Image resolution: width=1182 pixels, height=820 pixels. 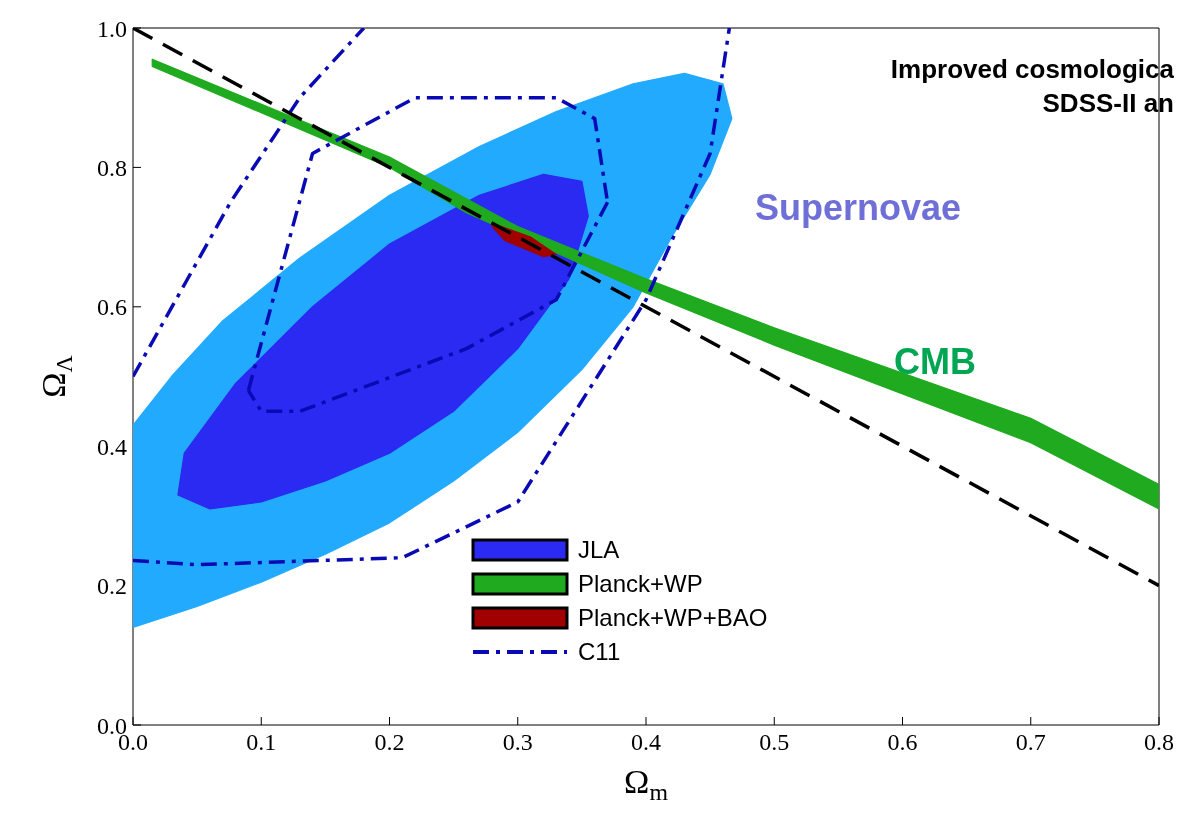 What do you see at coordinates (1032, 69) in the screenshot?
I see `annotation: Improved cosmologica` at bounding box center [1032, 69].